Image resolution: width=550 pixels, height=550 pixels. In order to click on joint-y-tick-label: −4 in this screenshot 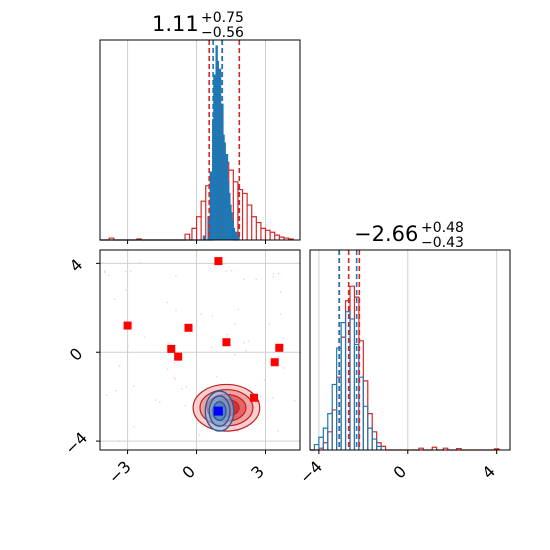, I will do `click(76, 443)`.